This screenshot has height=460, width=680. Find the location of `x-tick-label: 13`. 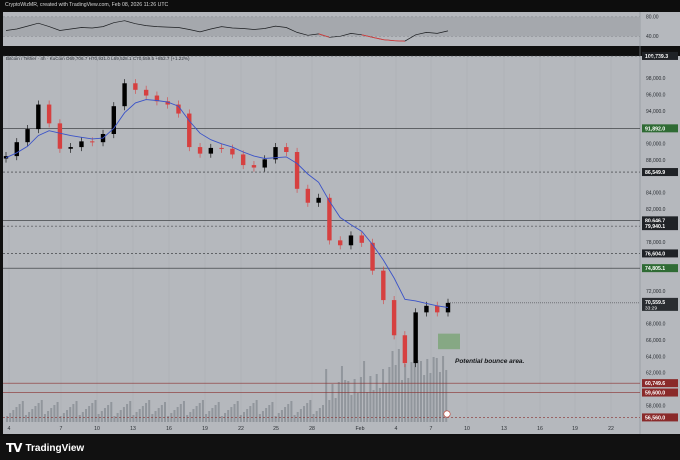

x-tick-label: 13 is located at coordinates (504, 429).